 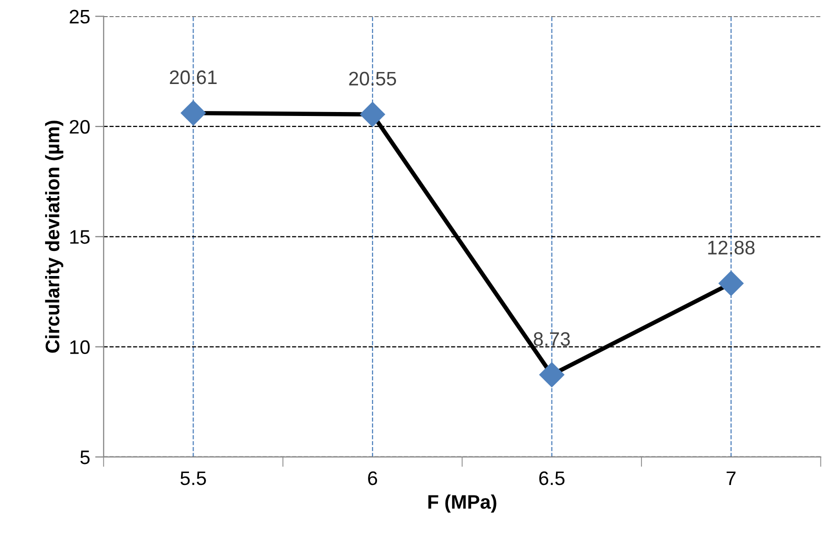 What do you see at coordinates (80, 237) in the screenshot?
I see `y-tick-label: 15` at bounding box center [80, 237].